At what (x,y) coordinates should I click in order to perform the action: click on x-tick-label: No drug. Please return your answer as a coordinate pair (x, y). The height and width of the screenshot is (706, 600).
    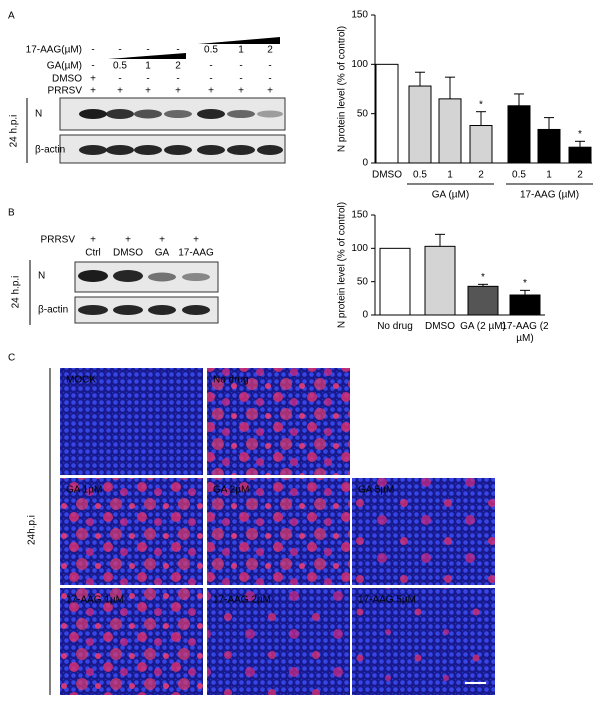
    Looking at the image, I should click on (395, 326).